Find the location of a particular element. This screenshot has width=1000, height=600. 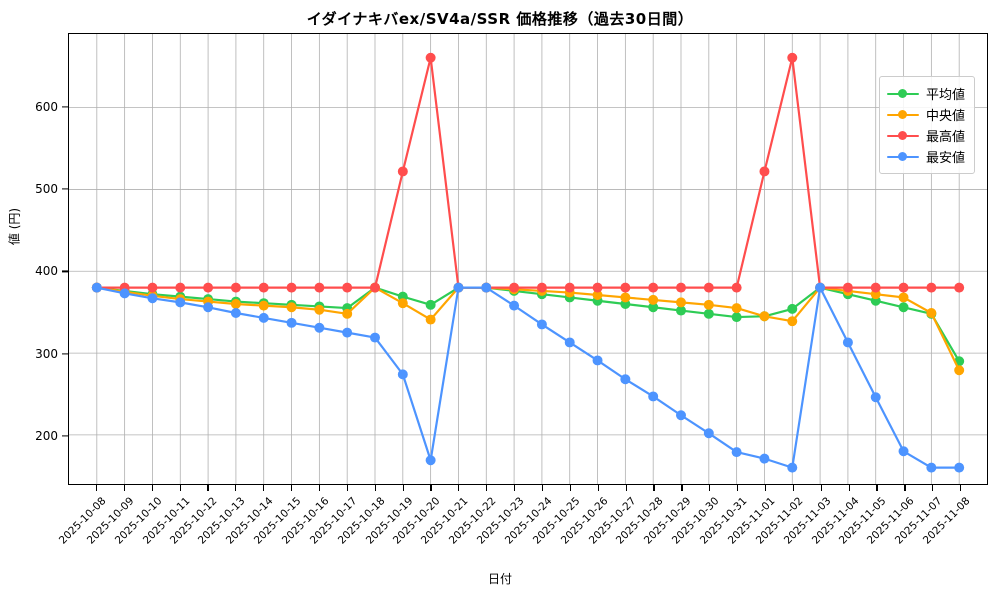

legend-item-max: 最高値 is located at coordinates (925, 135).